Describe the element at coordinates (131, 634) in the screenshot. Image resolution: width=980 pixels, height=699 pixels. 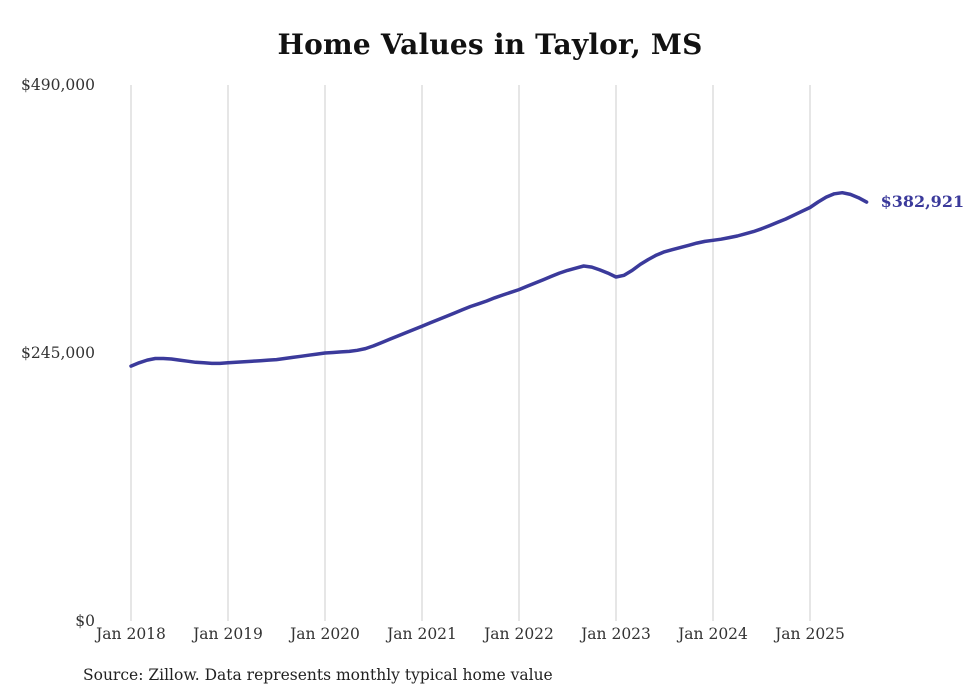
I see `x-tick-label: Jan 2018` at that location.